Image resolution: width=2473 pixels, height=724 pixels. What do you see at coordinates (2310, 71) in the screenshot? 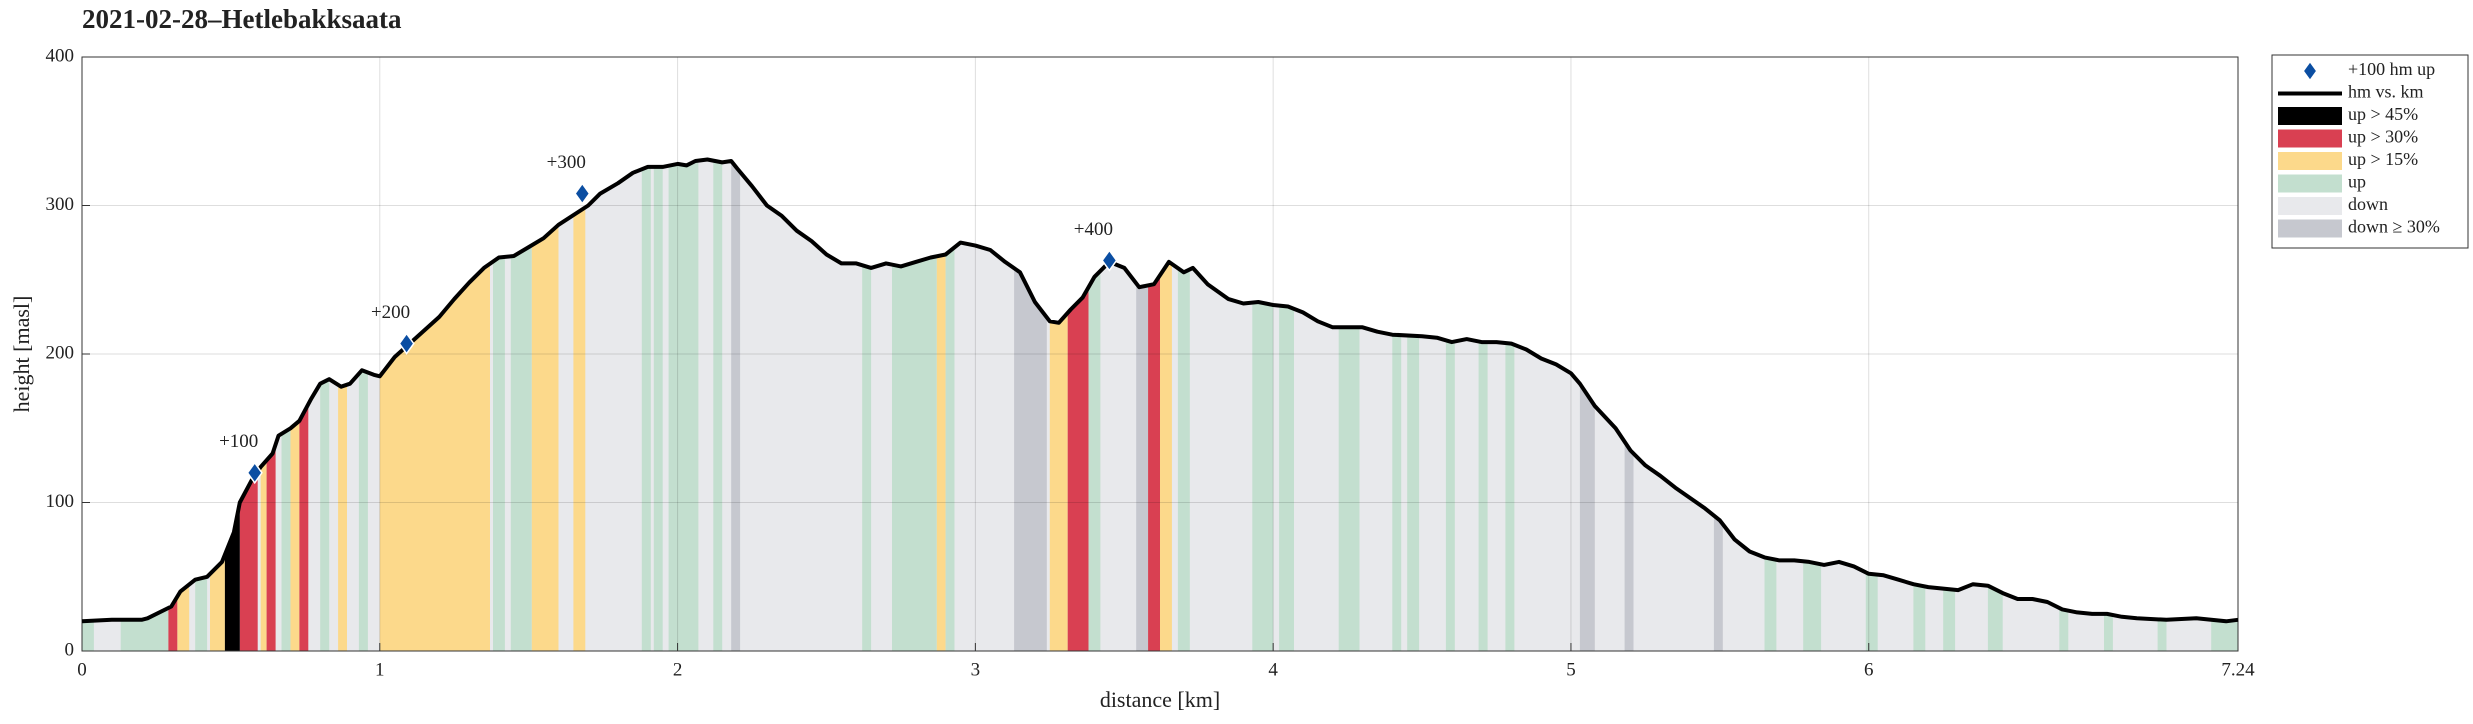
I see `legend-marker` at bounding box center [2310, 71].